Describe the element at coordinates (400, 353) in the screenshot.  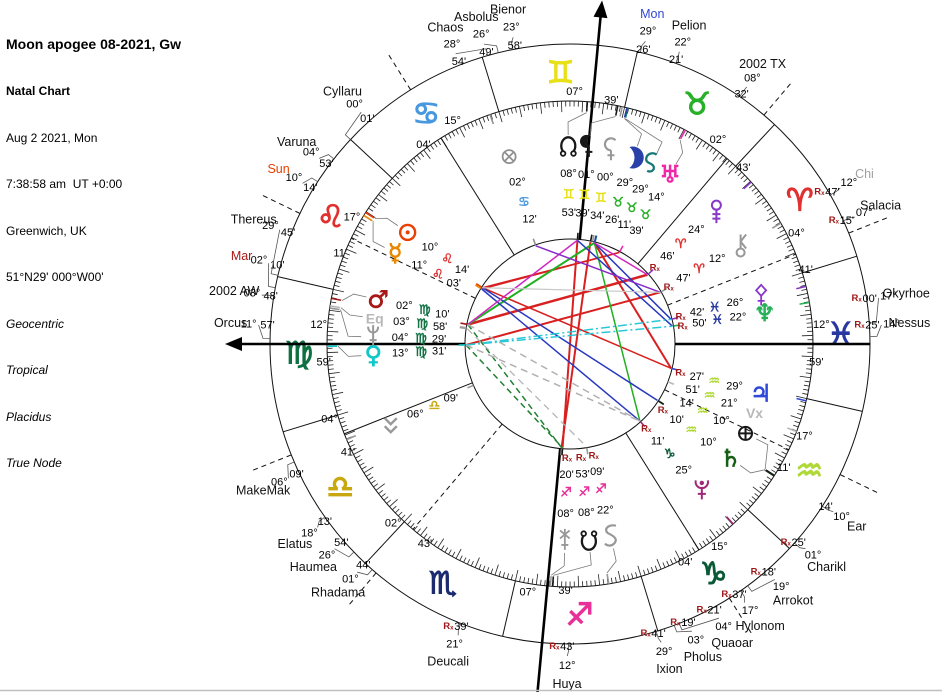
I see `object-degree-venus: 13°` at that location.